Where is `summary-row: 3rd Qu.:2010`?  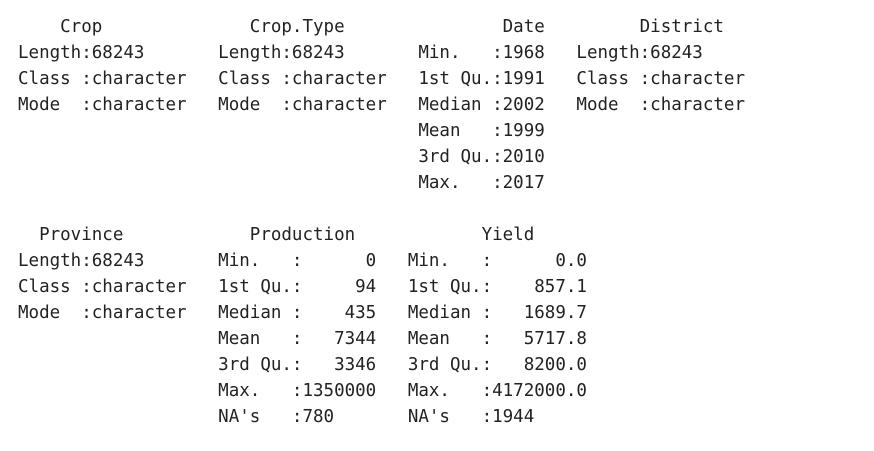 summary-row: 3rd Qu.:2010 is located at coordinates (392, 157).